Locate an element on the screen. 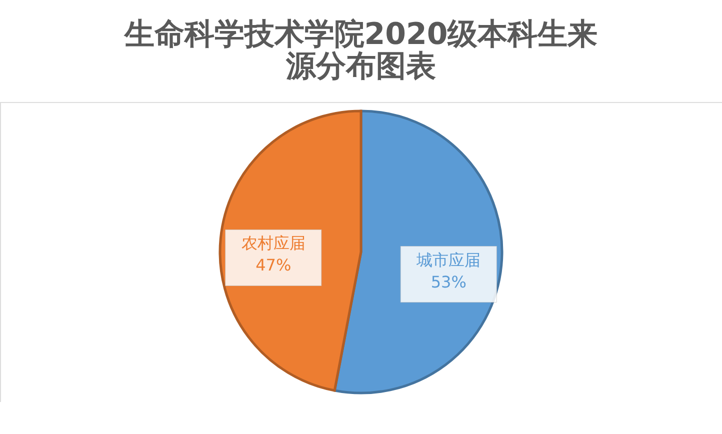  data-label: 47% is located at coordinates (274, 265).